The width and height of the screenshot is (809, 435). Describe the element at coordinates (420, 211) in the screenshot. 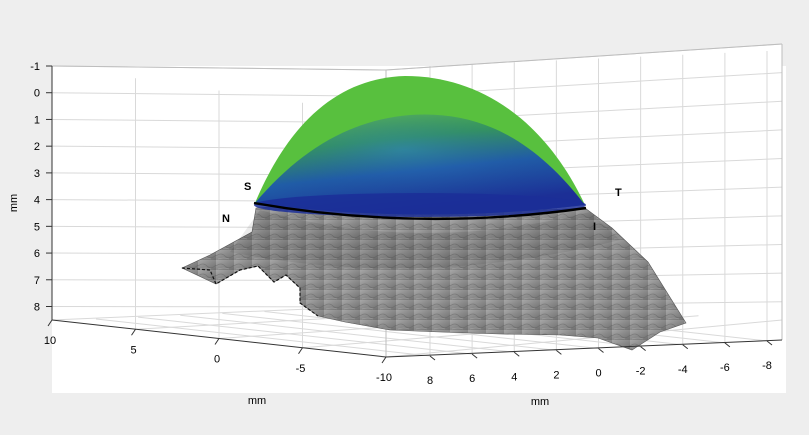

I see `dome-rim-line` at that location.